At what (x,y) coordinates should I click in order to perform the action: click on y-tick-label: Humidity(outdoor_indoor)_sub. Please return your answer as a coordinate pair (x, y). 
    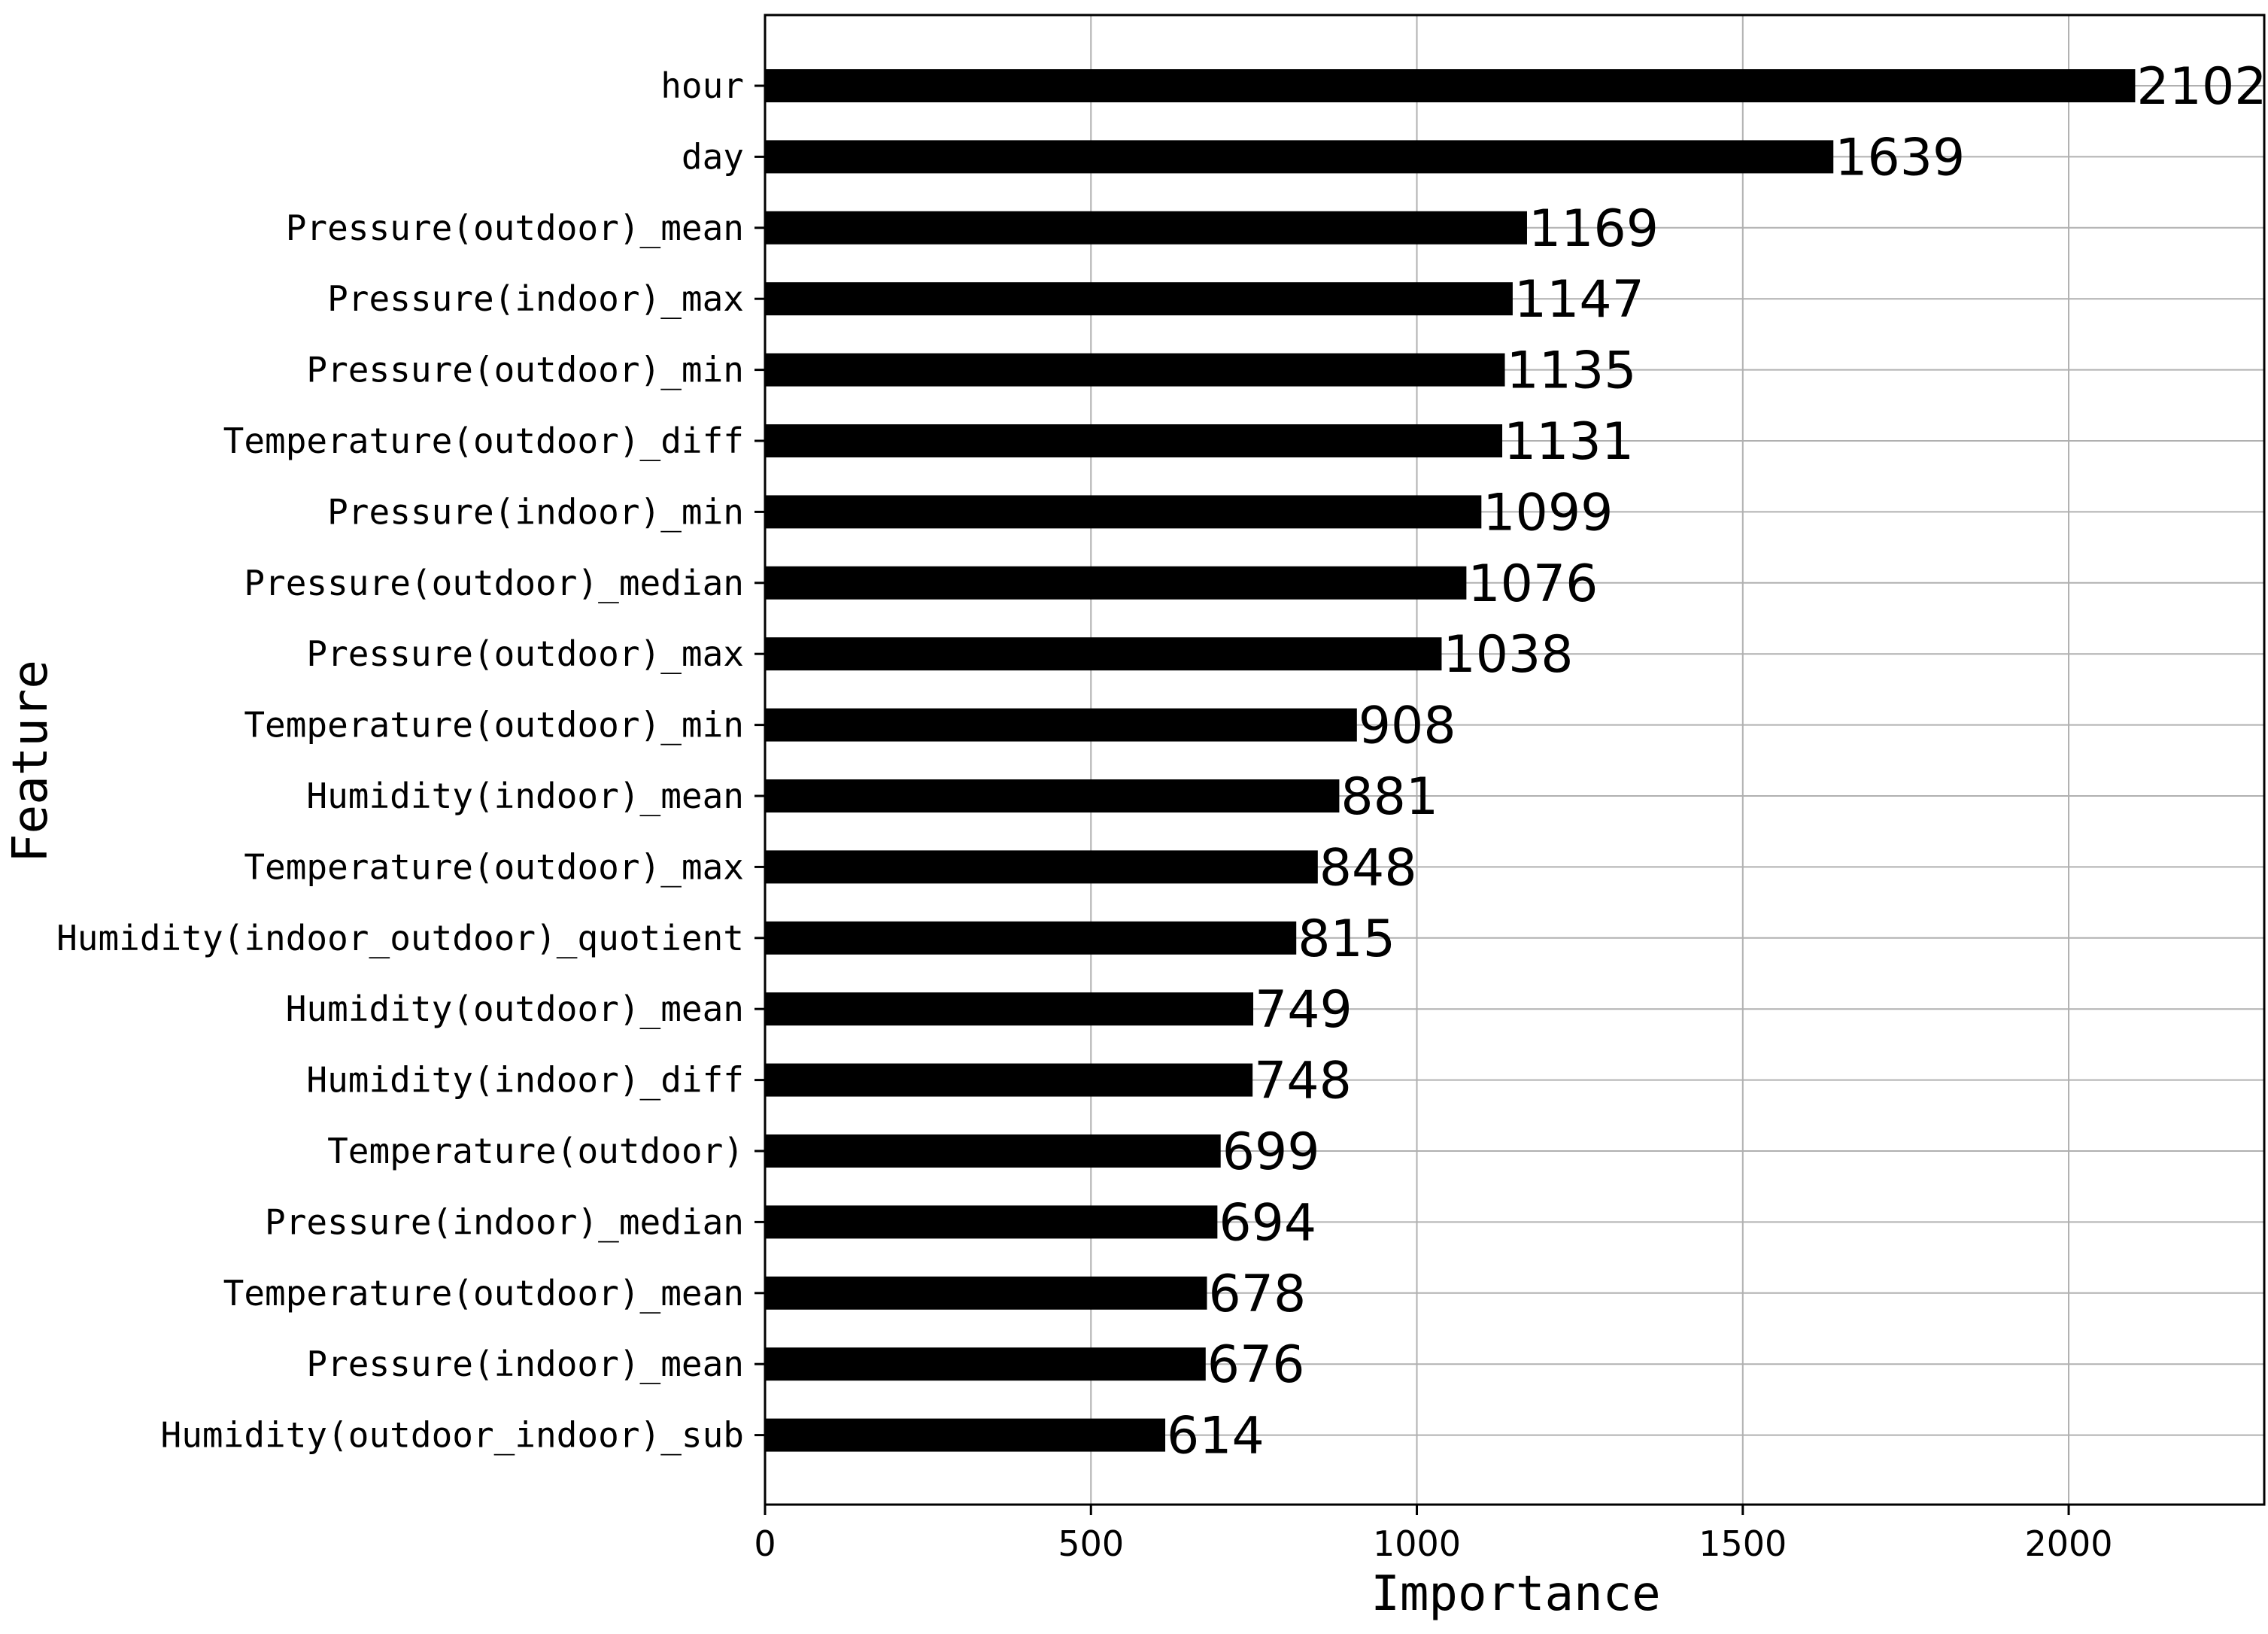
    Looking at the image, I should click on (452, 1436).